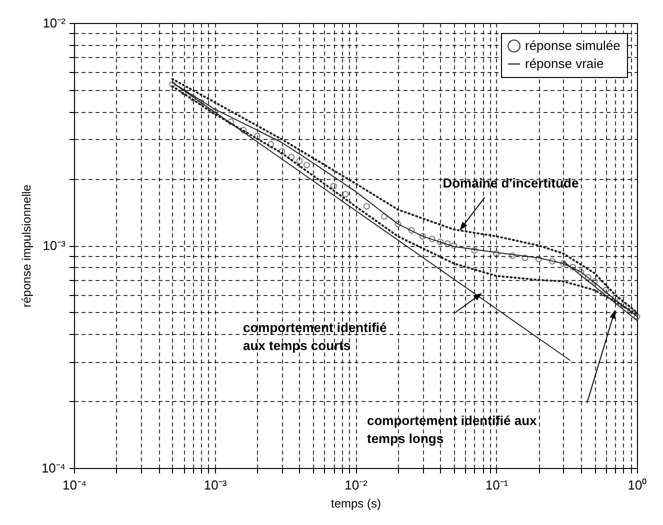  Describe the element at coordinates (452, 429) in the screenshot. I see `annotation: comportement identifié aux temps longs` at that location.